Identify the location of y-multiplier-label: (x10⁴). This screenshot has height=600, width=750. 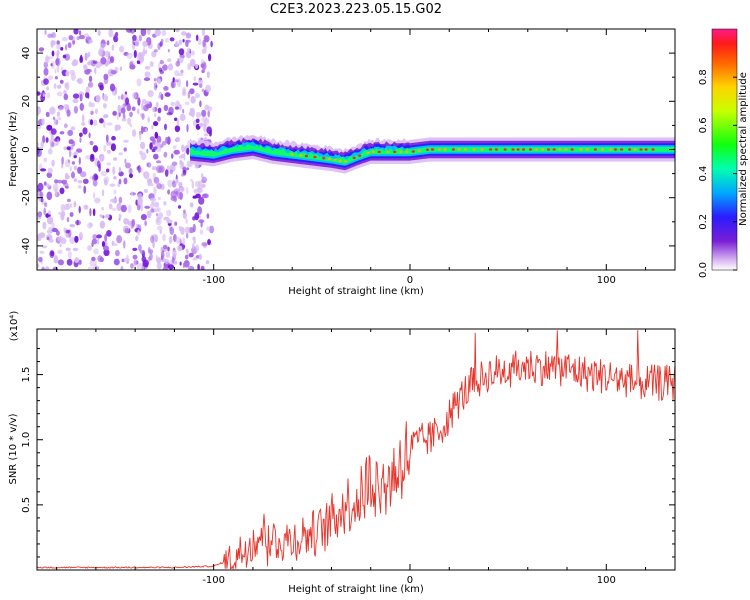
(14, 326).